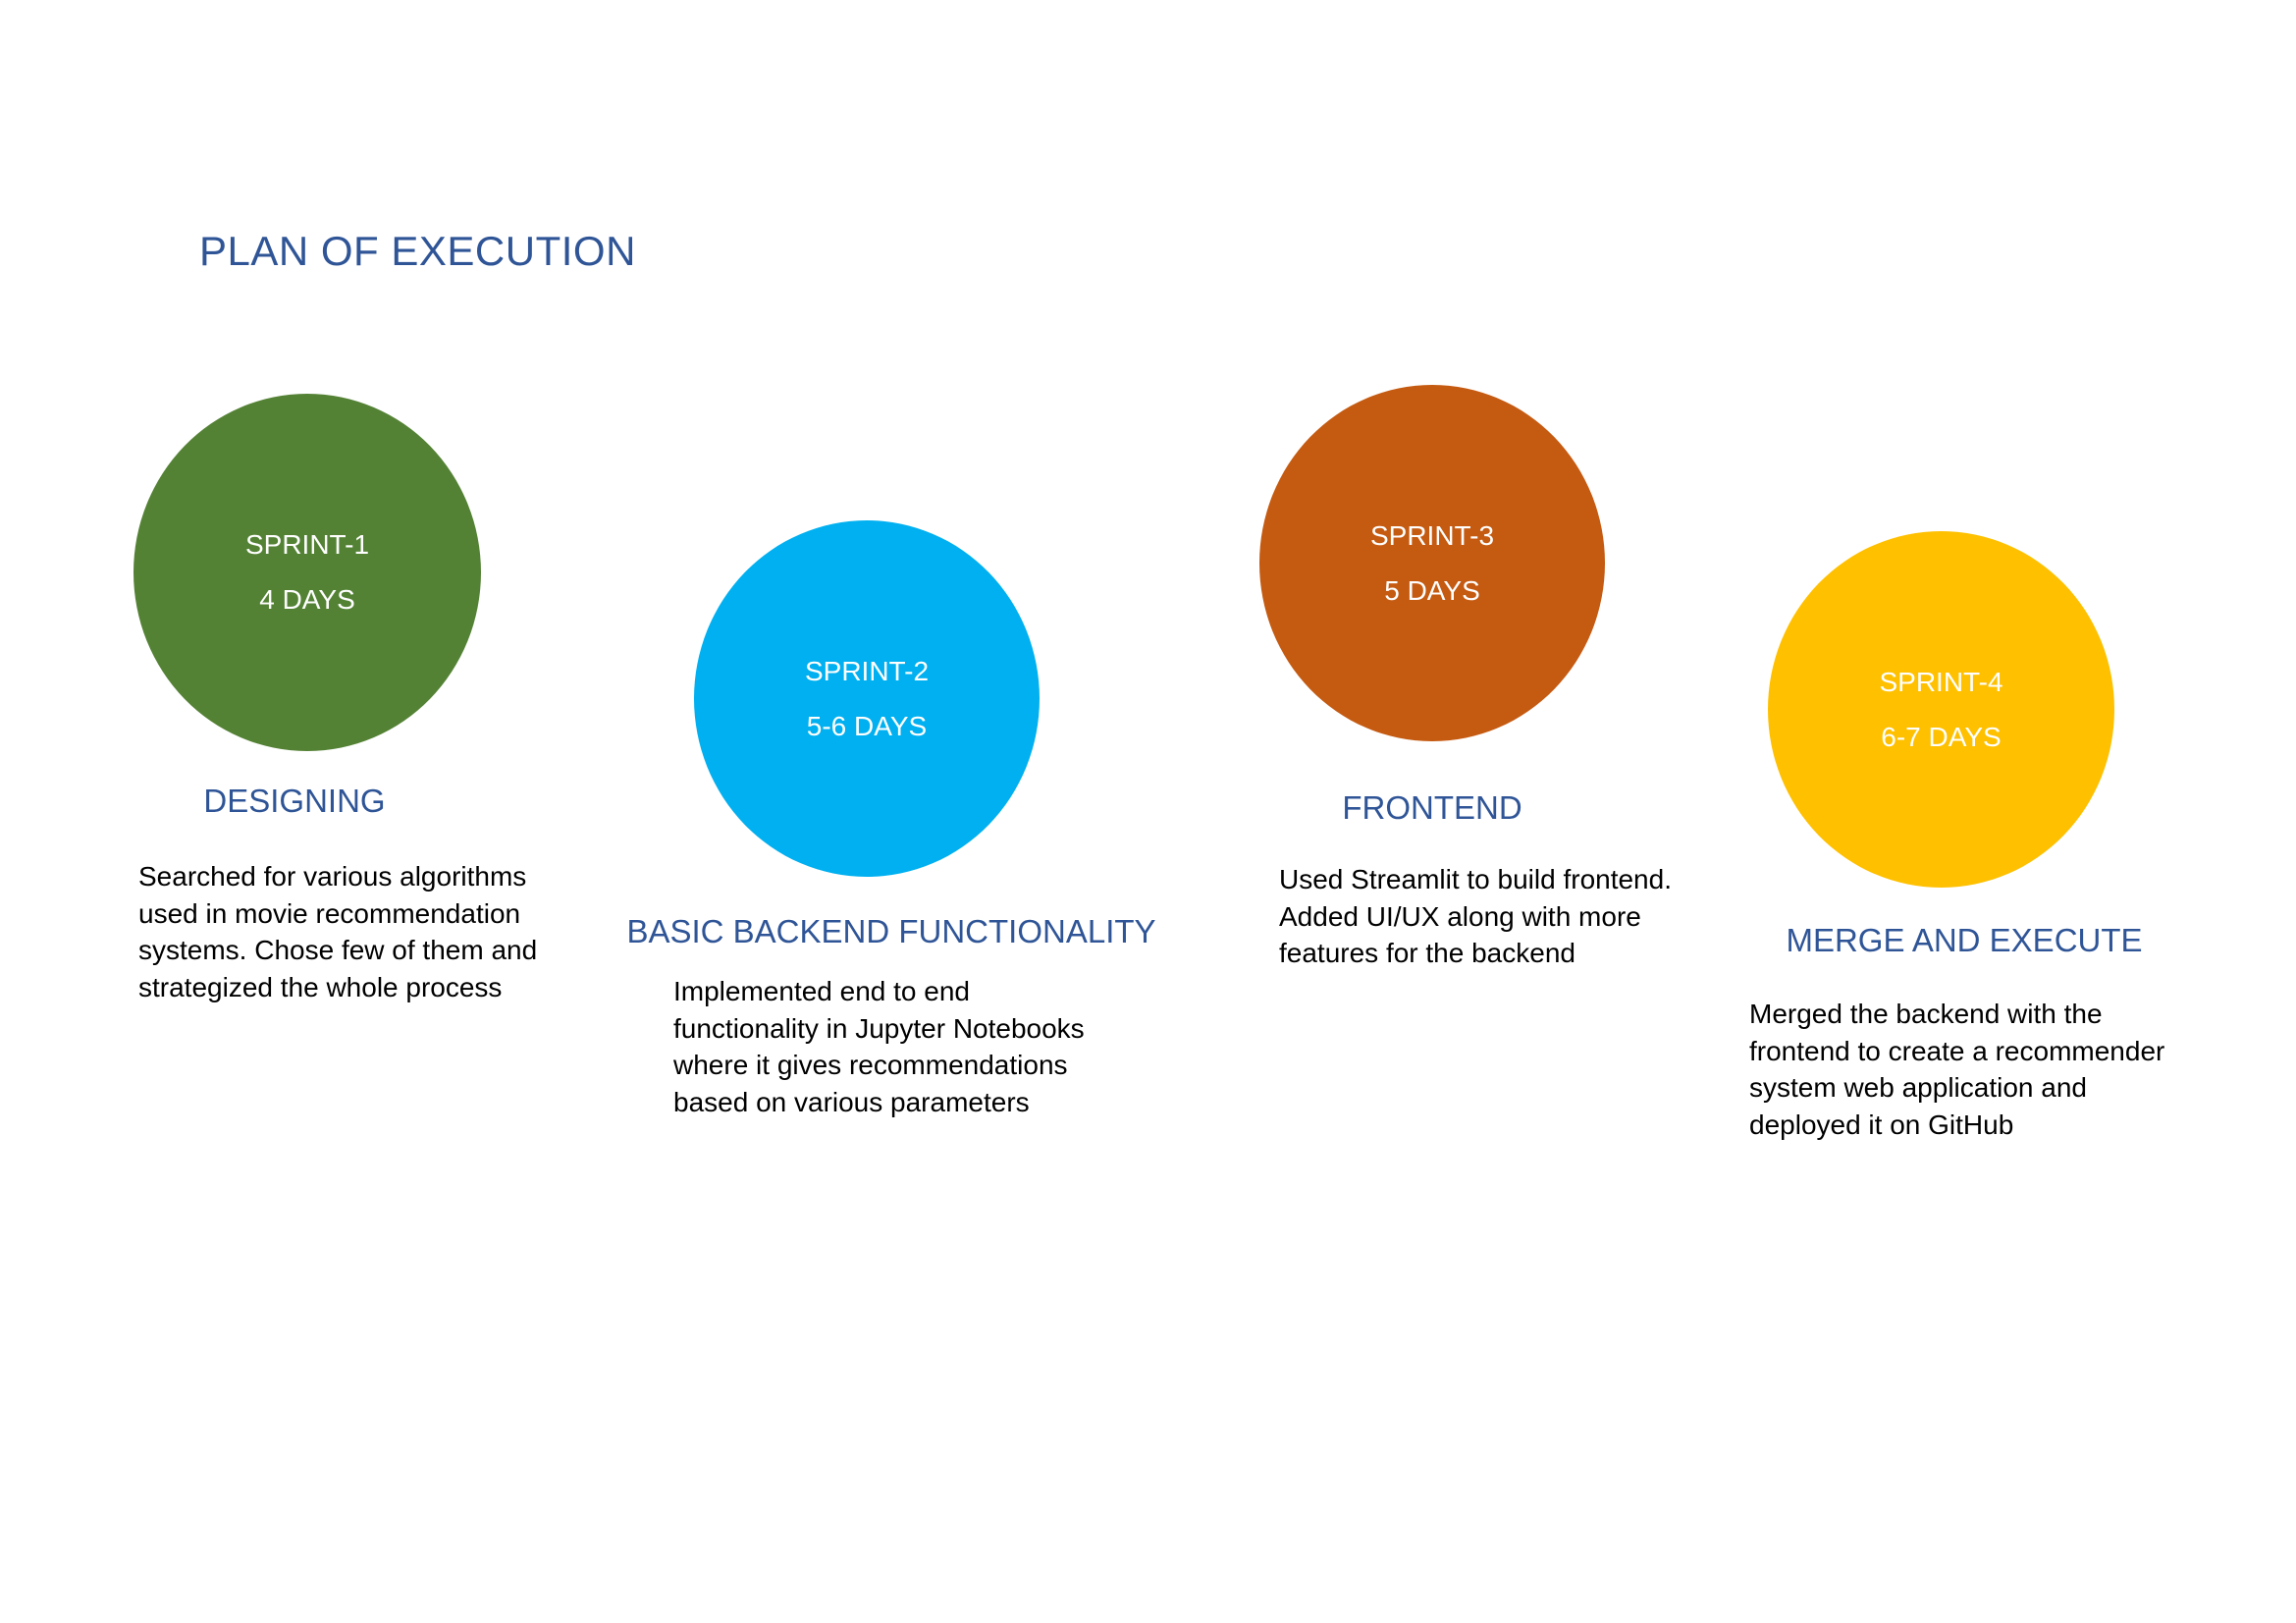 This screenshot has height=1623, width=2296. What do you see at coordinates (1957, 1050) in the screenshot?
I see `sprint-4-description-line: frontend to create a recommender` at bounding box center [1957, 1050].